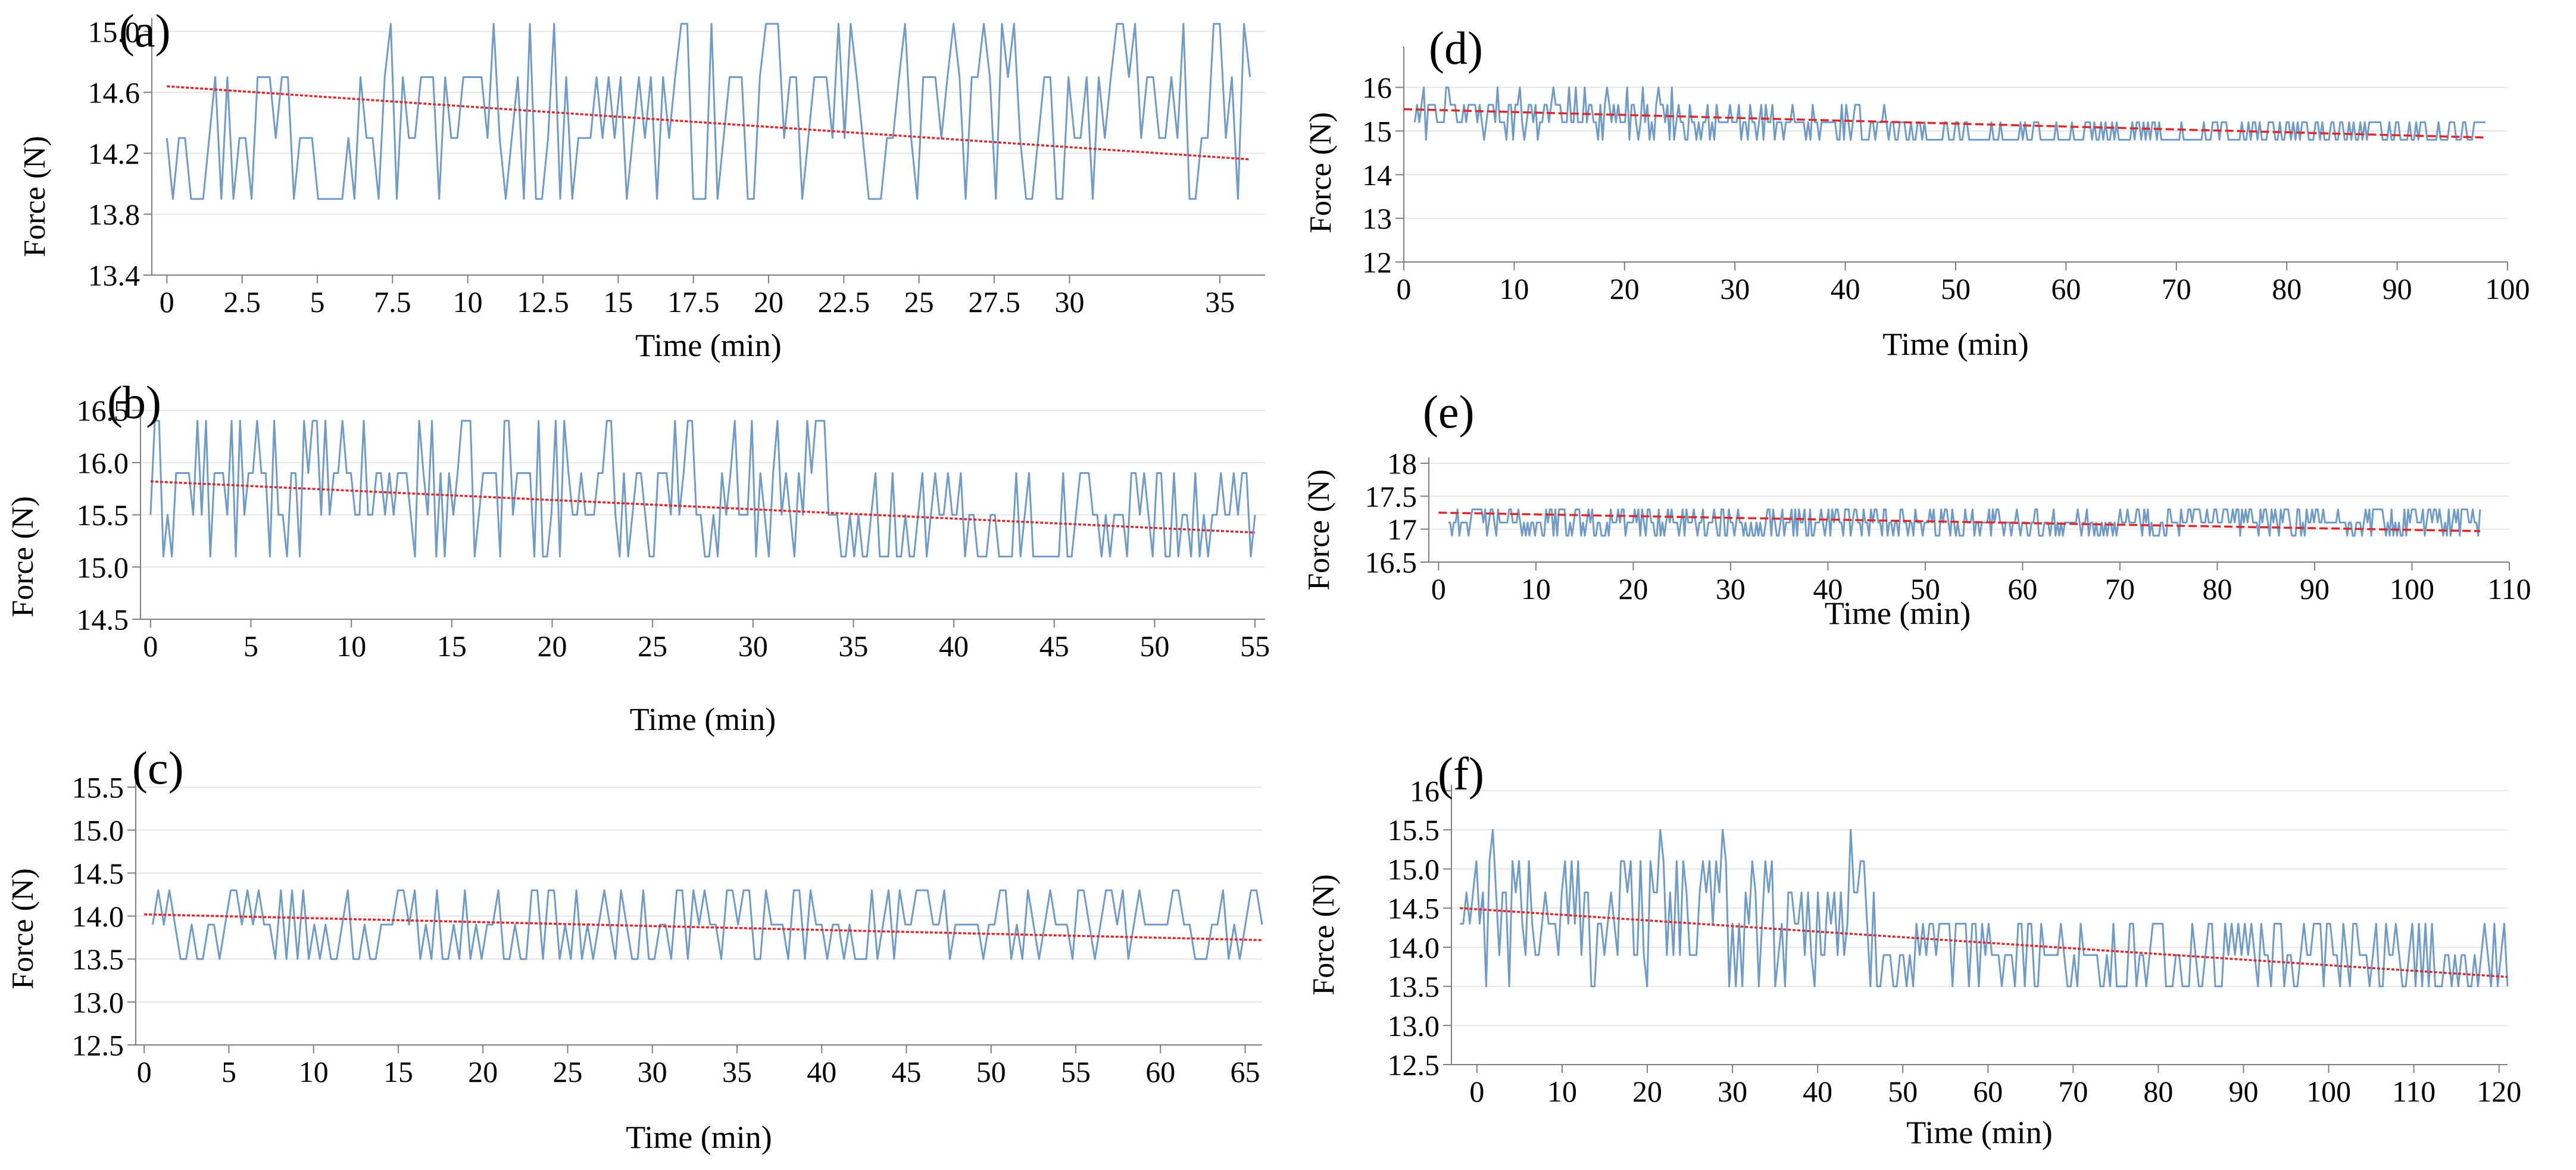 The image size is (2576, 1170). What do you see at coordinates (2066, 288) in the screenshot?
I see `panel-d-x-tick-label: 60` at bounding box center [2066, 288].